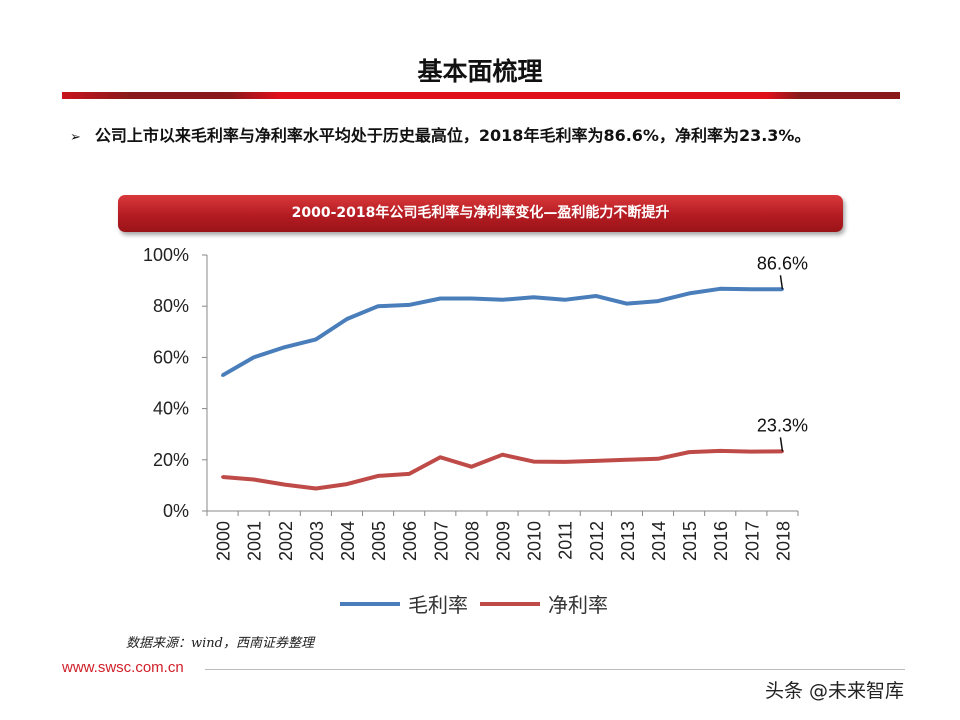 Image resolution: width=960 pixels, height=720 pixels. I want to click on x-tick-label: 2000, so click(224, 541).